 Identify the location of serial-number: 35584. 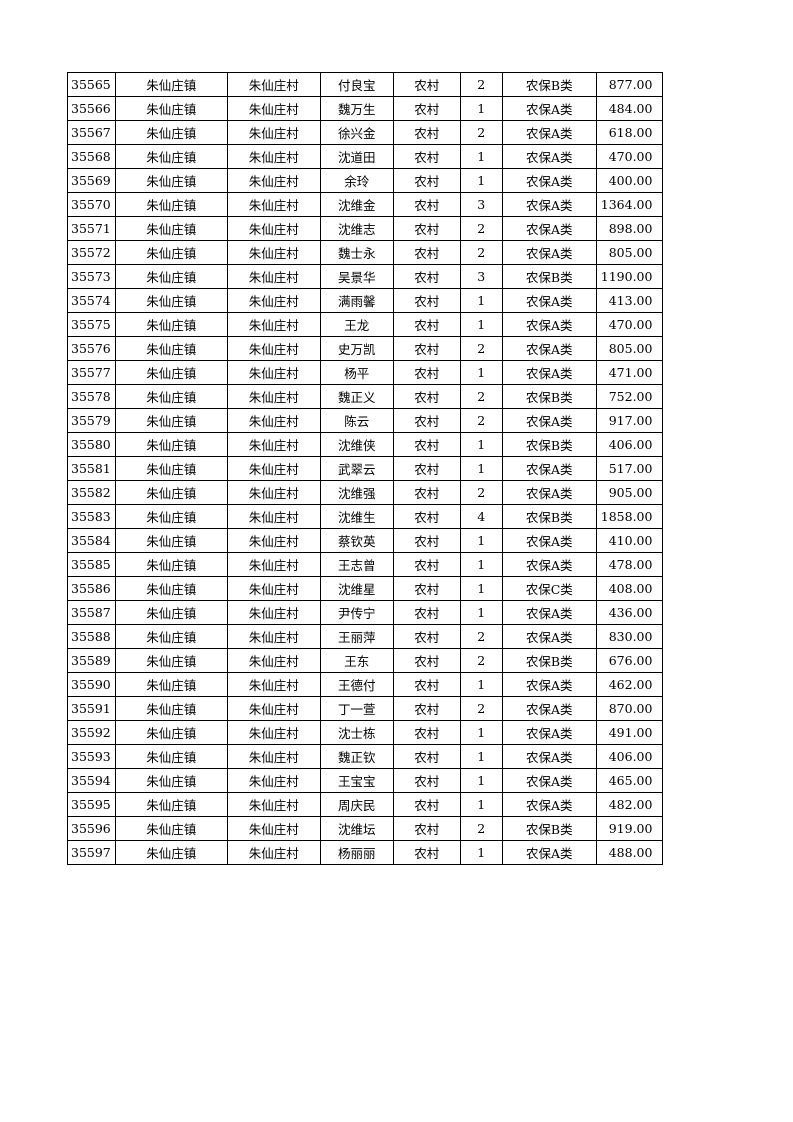
(91, 540).